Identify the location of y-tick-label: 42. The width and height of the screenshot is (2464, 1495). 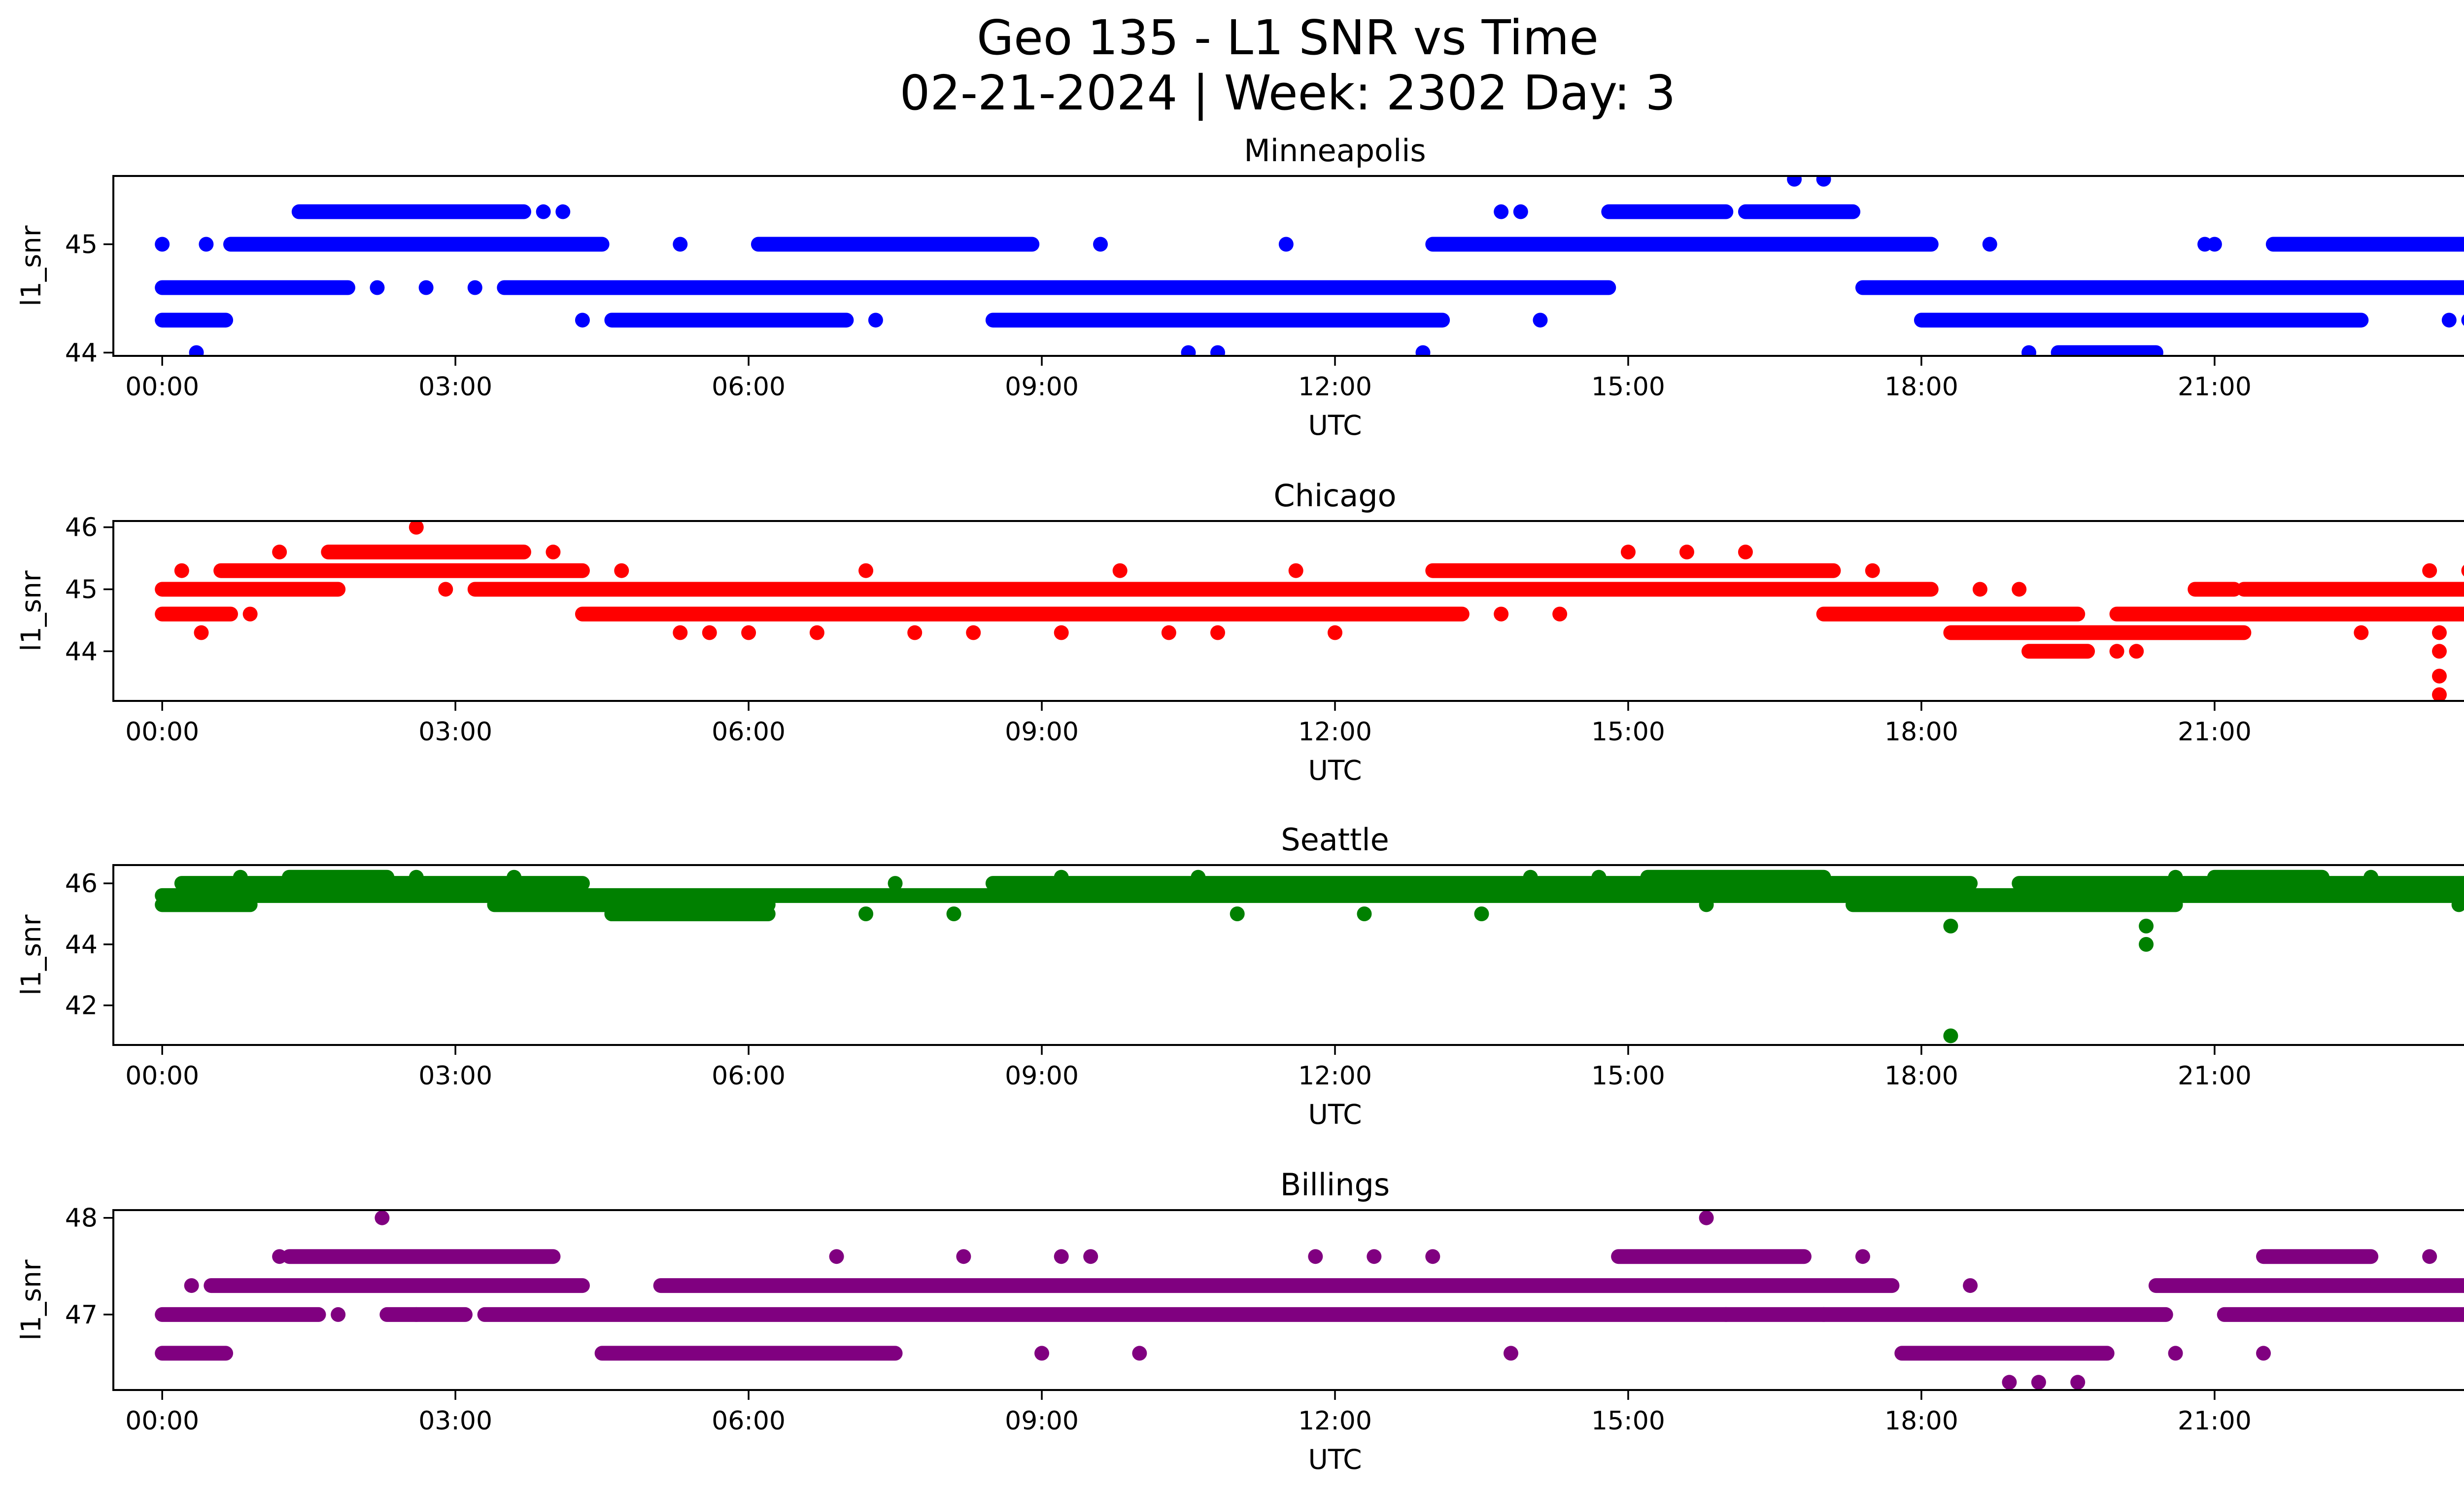
(81, 1006).